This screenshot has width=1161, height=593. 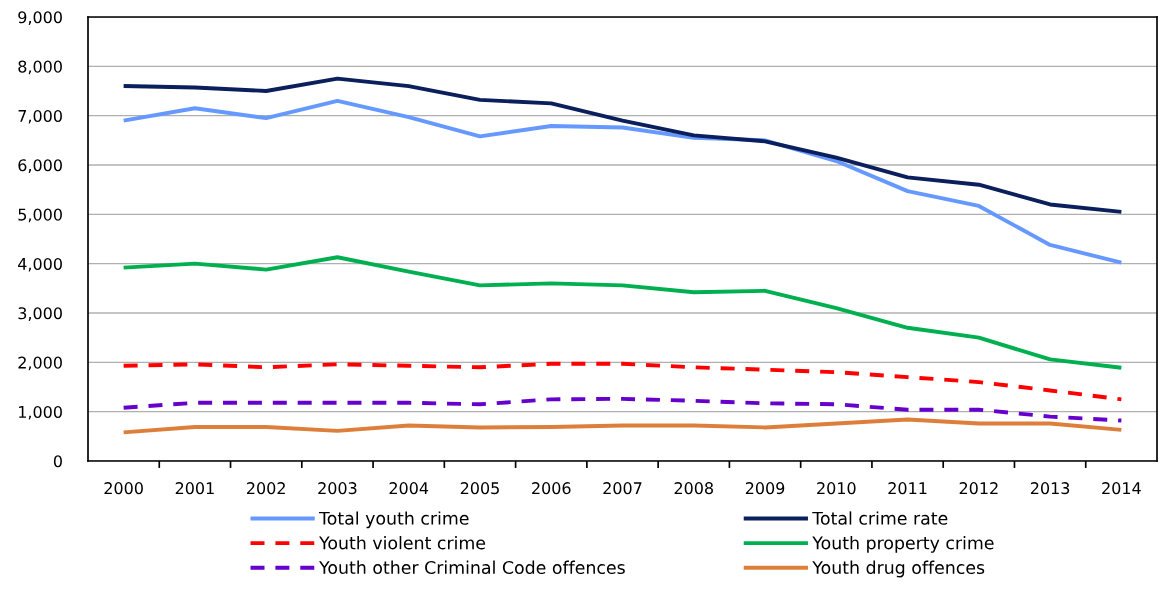 What do you see at coordinates (337, 488) in the screenshot?
I see `x-tick-label: 2003` at bounding box center [337, 488].